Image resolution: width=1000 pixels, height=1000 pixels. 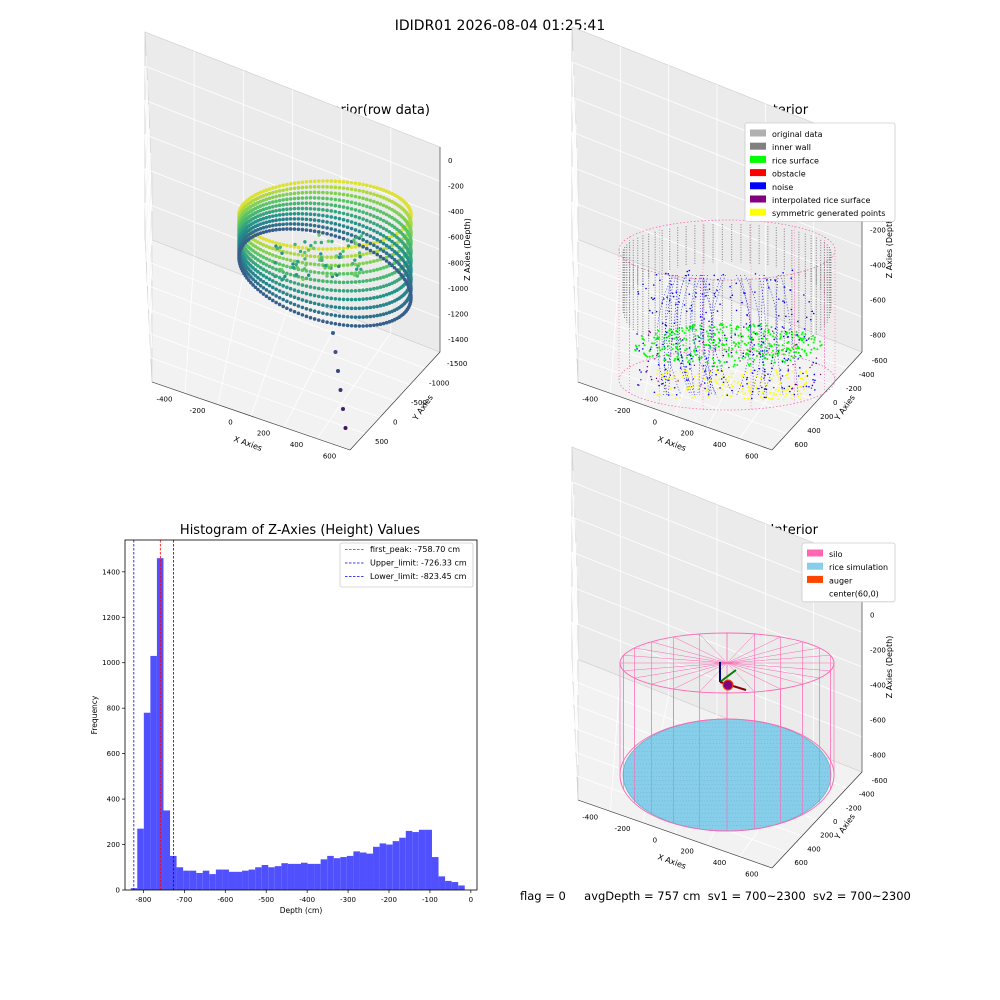 What do you see at coordinates (590, 400) in the screenshot?
I see `x-tick-label: -400` at bounding box center [590, 400].